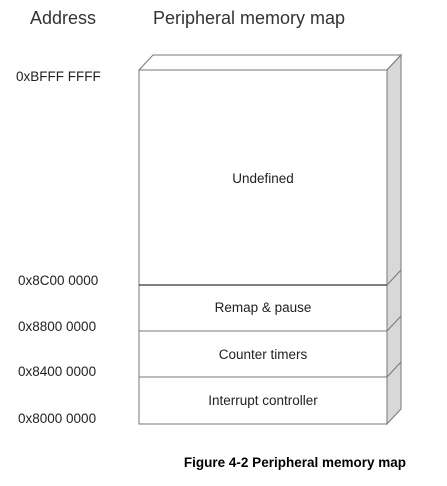 This screenshot has height=486, width=447. I want to click on address-label-8800: 0x8800 0000, so click(57, 326).